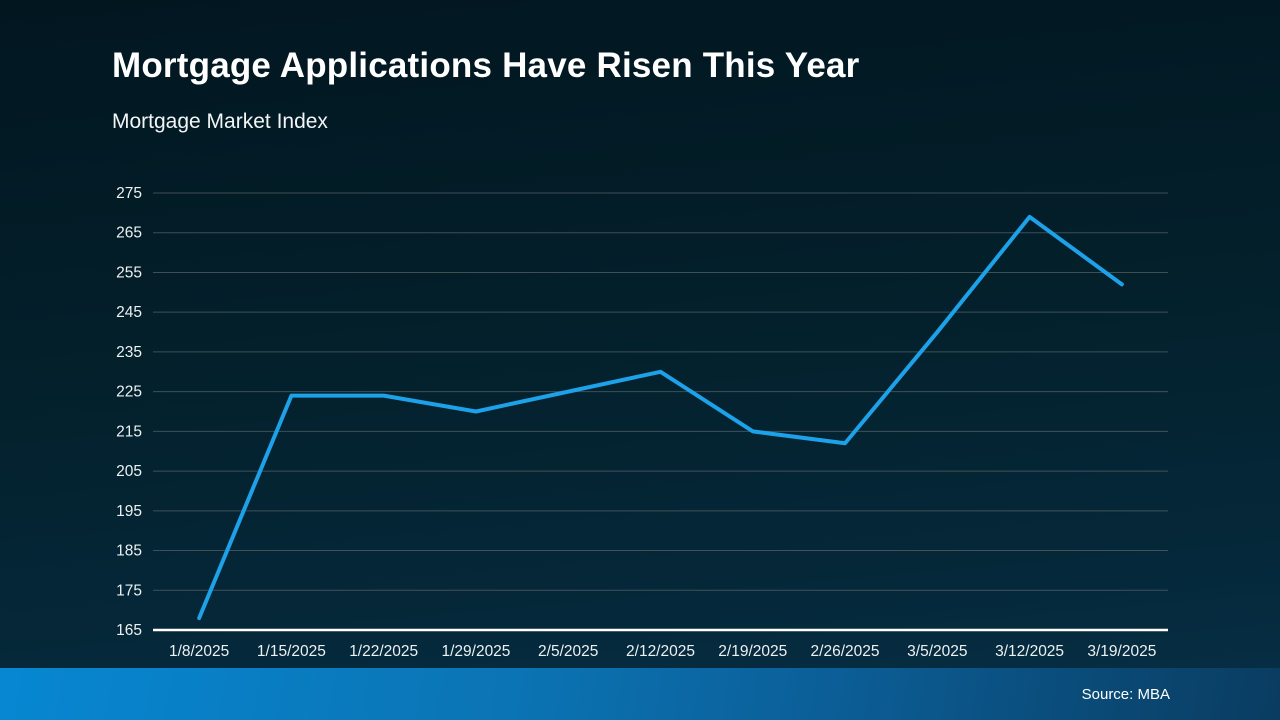 Image resolution: width=1280 pixels, height=720 pixels. Describe the element at coordinates (129, 233) in the screenshot. I see `y-tick-label: 265` at that location.